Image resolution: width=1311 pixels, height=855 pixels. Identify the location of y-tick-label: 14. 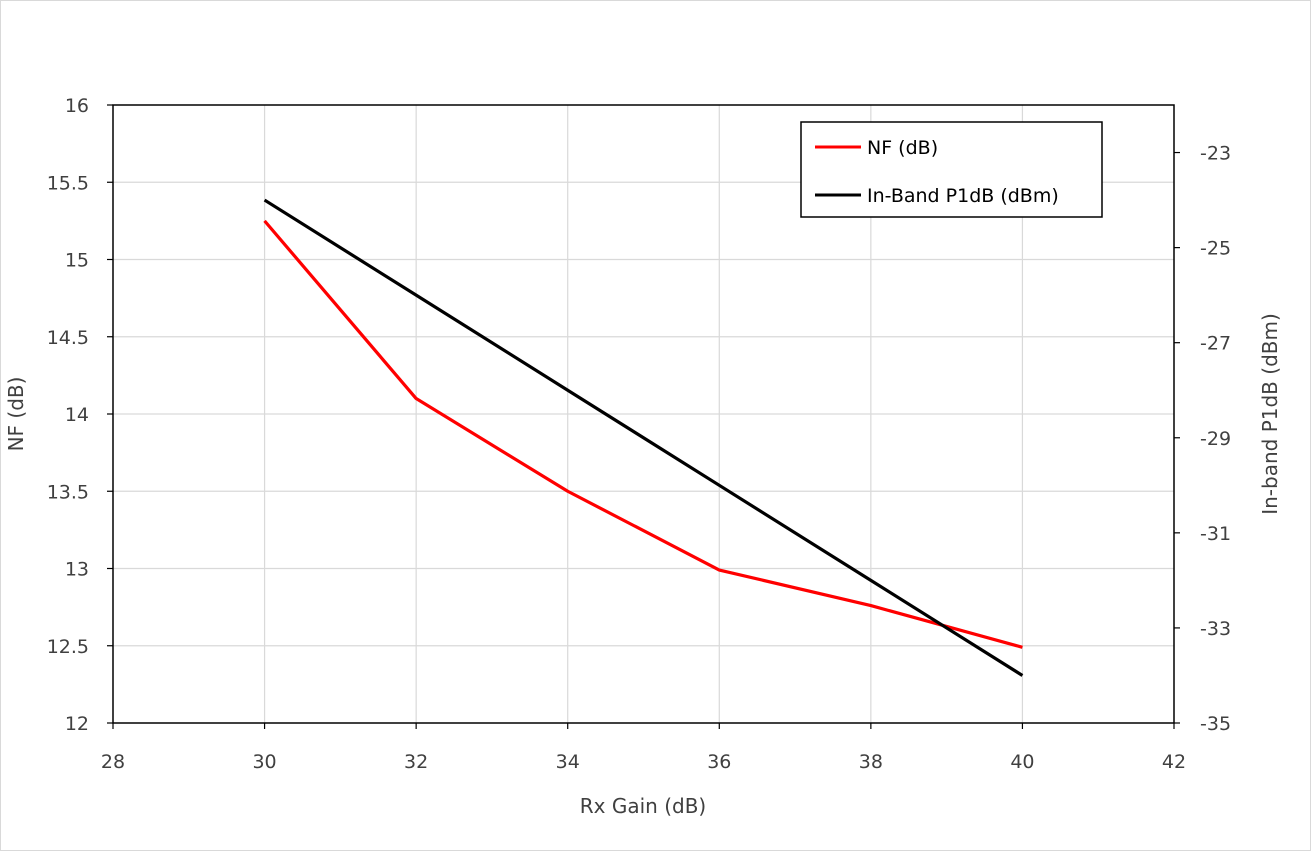
(77, 415).